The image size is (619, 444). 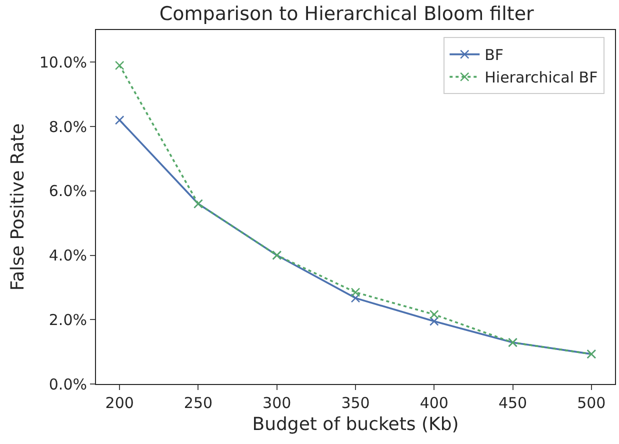 What do you see at coordinates (198, 403) in the screenshot?
I see `x-tick-label: 250` at bounding box center [198, 403].